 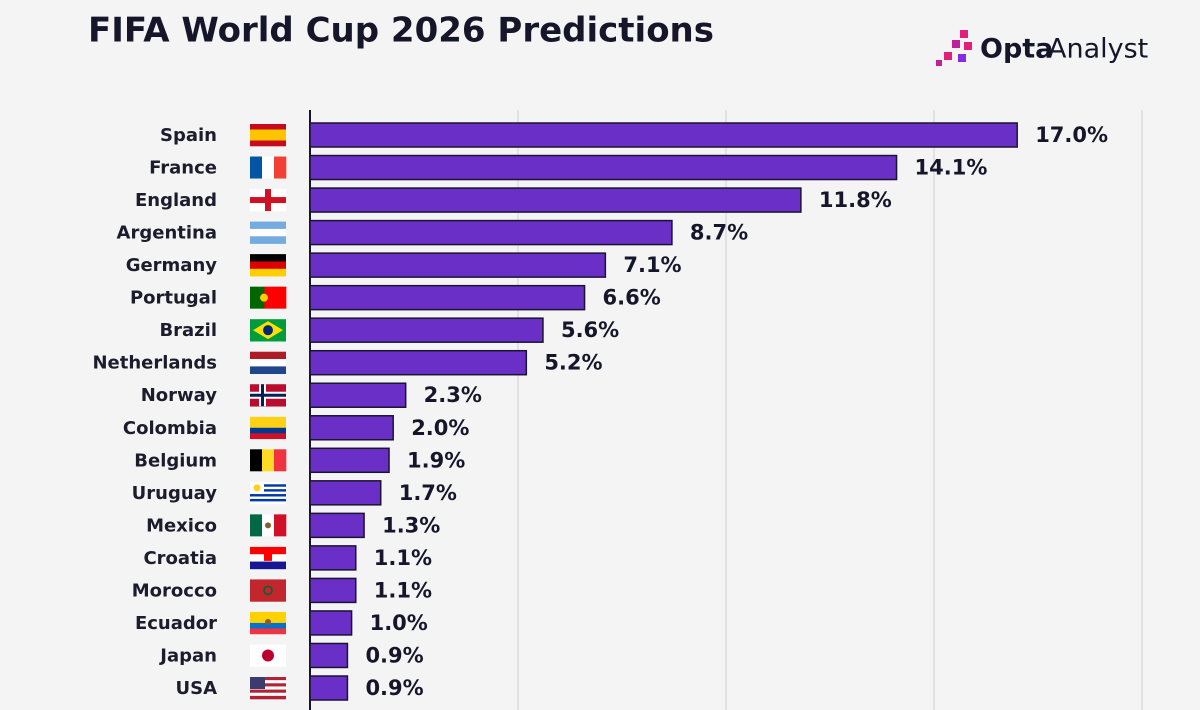 What do you see at coordinates (855, 200) in the screenshot?
I see `value-label: 11.8%` at bounding box center [855, 200].